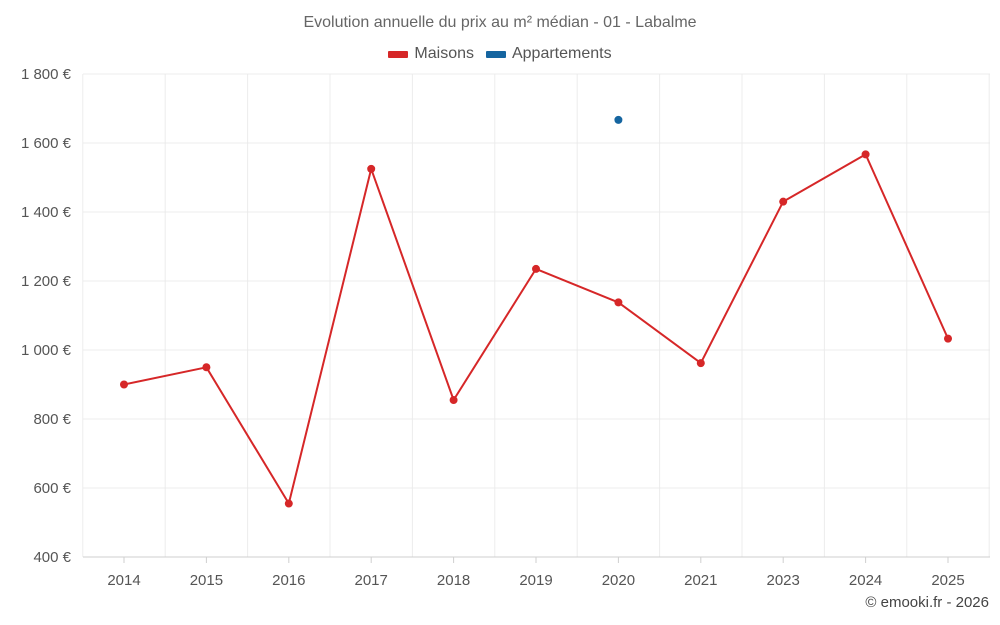  What do you see at coordinates (927, 602) in the screenshot?
I see `footer-credit: © emooki.fr - 2026` at bounding box center [927, 602].